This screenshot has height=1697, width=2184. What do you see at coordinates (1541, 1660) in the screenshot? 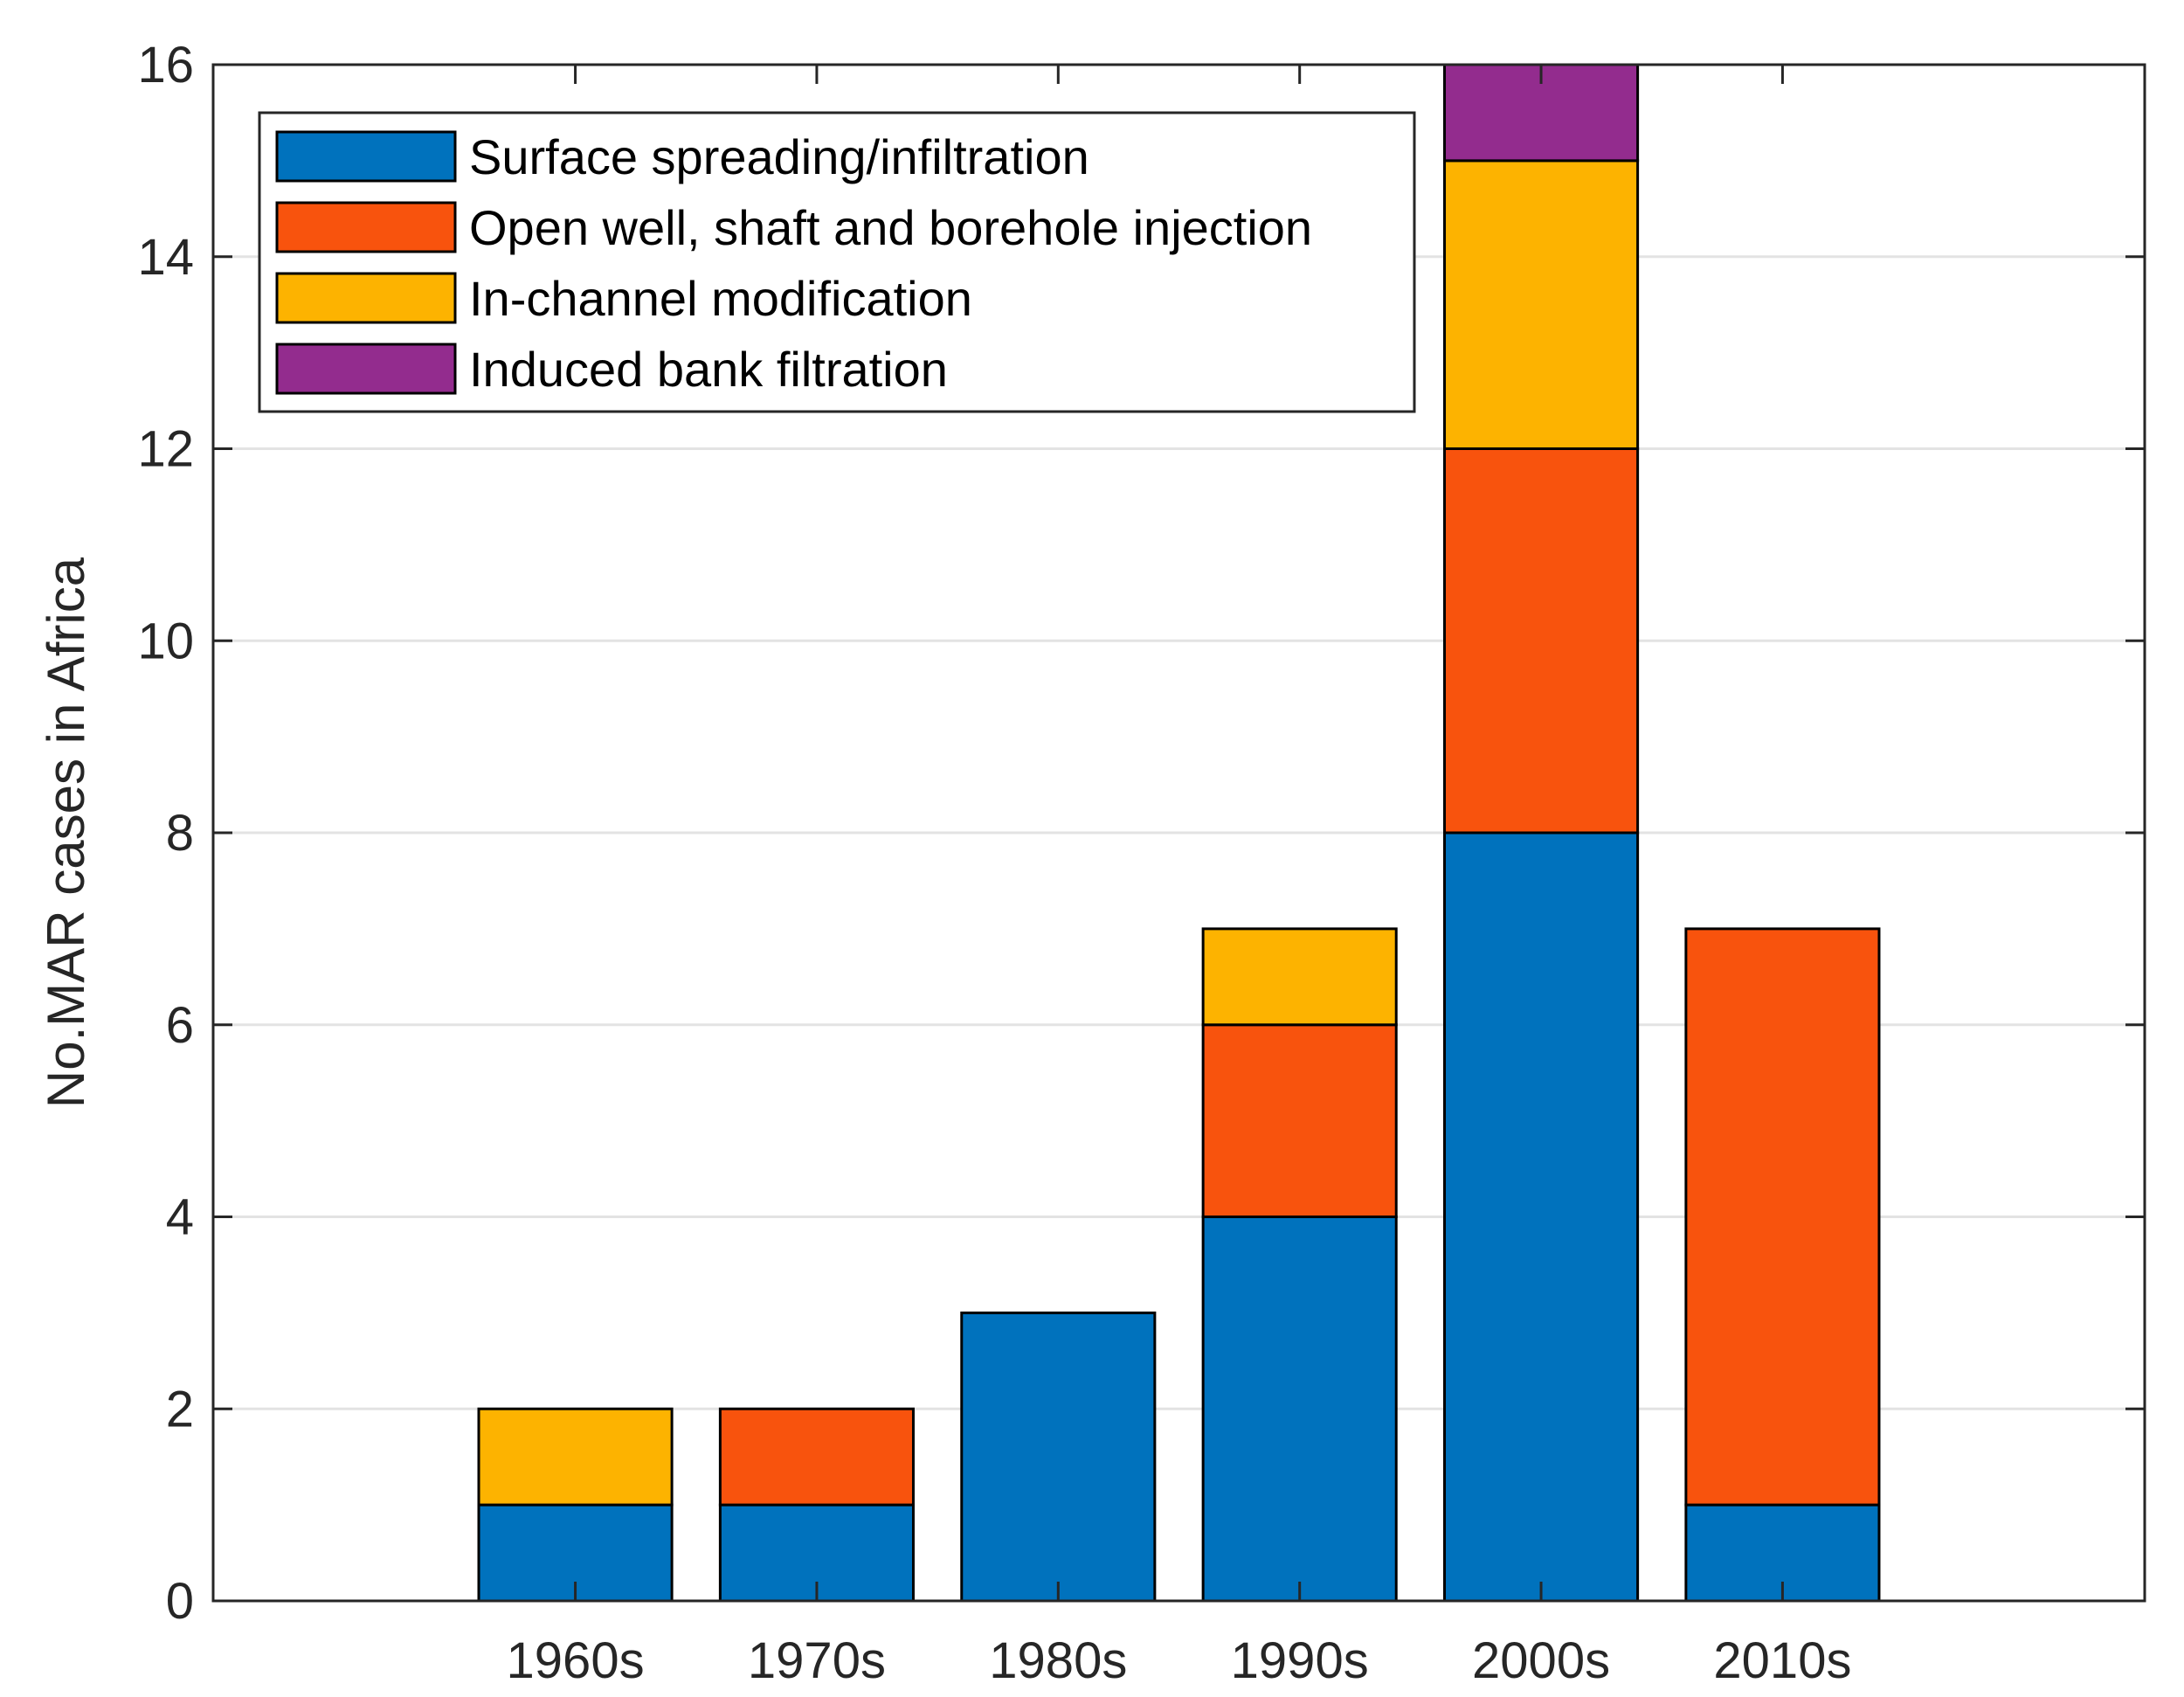
I see `x-tick-label: 2000s` at bounding box center [1541, 1660].